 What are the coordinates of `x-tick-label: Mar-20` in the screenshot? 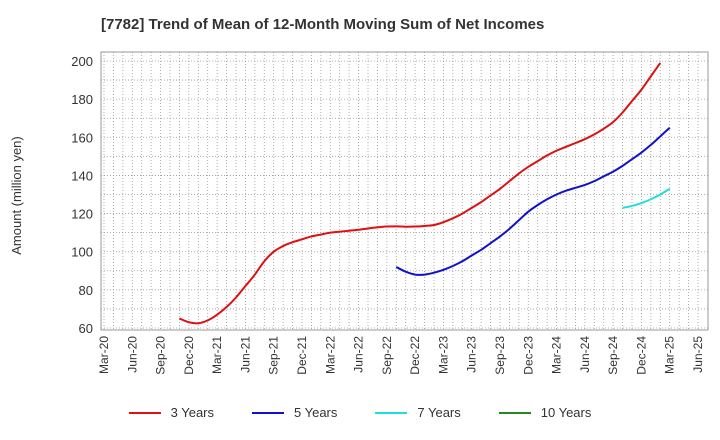 It's located at (104, 355).